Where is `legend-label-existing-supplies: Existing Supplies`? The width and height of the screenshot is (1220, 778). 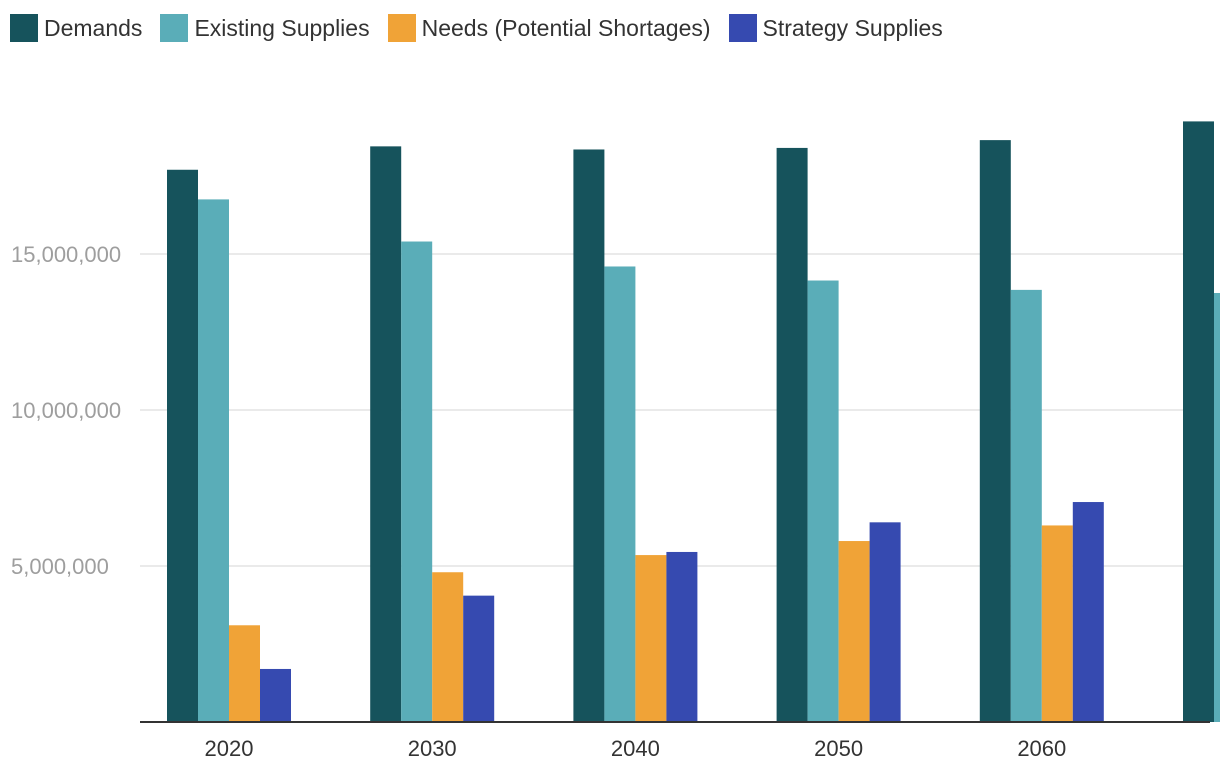 legend-label-existing-supplies: Existing Supplies is located at coordinates (282, 27).